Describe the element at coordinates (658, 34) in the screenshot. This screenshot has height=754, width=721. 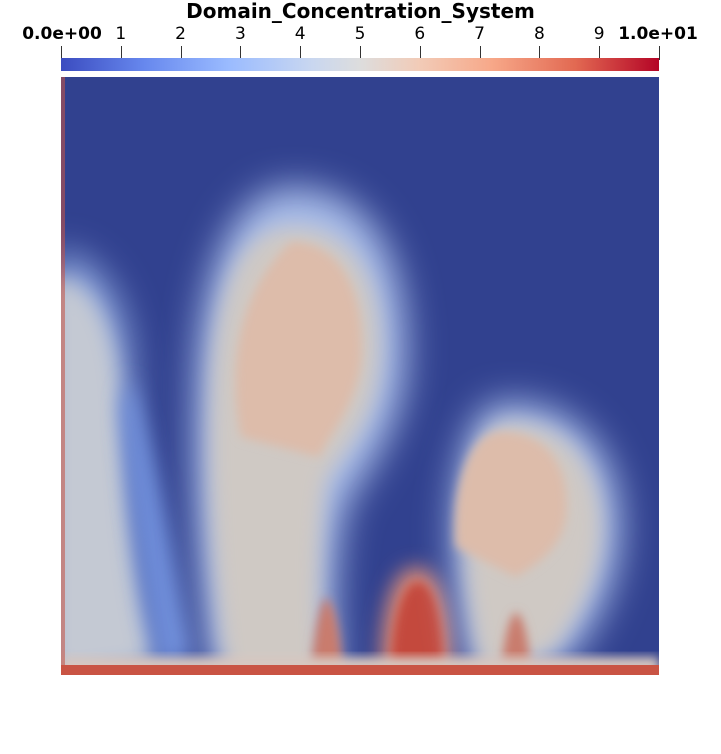
I see `colorbar-max-label: 1.0e+01` at that location.